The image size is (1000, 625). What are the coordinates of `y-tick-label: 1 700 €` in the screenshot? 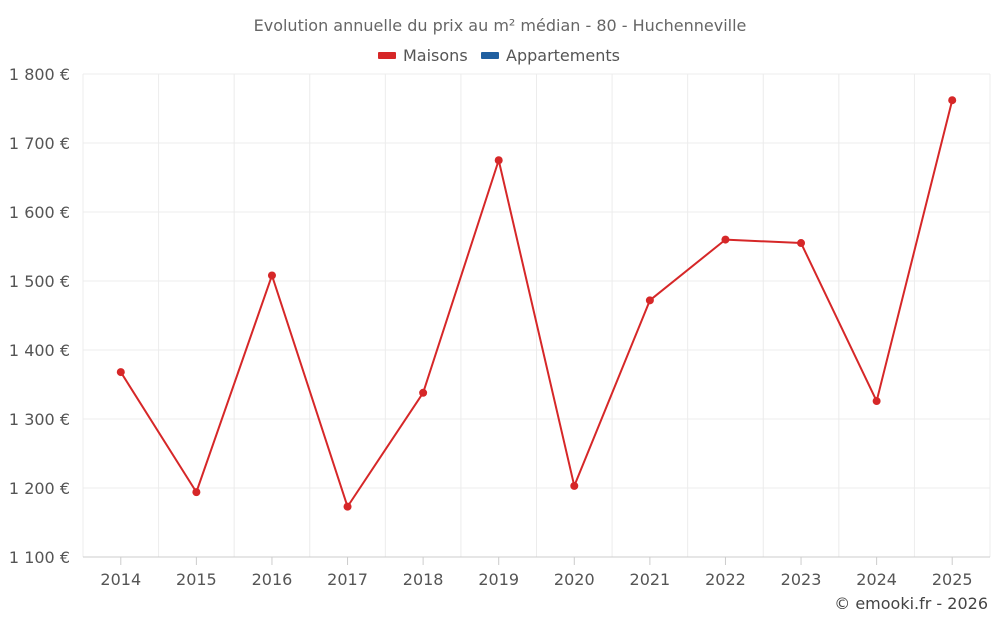 It's located at (39, 143).